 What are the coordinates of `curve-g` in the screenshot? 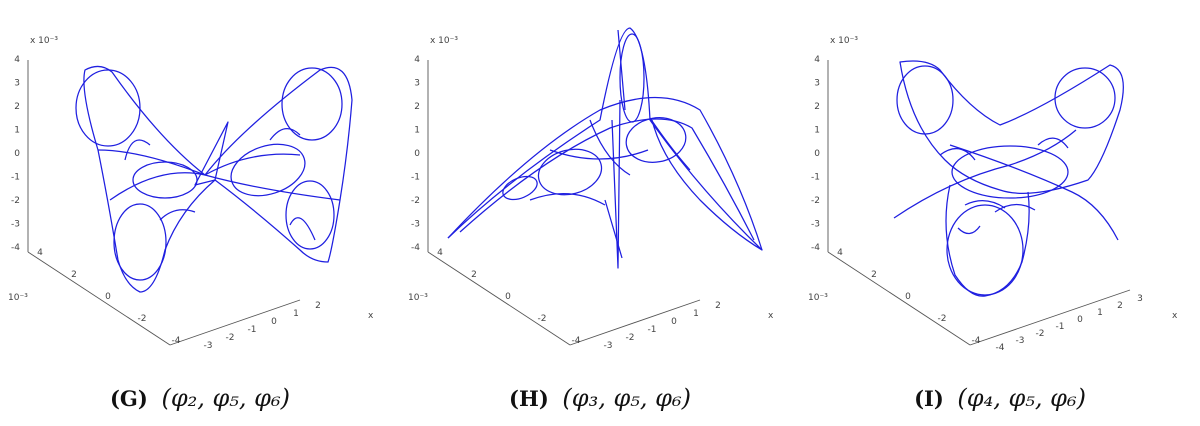 It's located at (214, 179).